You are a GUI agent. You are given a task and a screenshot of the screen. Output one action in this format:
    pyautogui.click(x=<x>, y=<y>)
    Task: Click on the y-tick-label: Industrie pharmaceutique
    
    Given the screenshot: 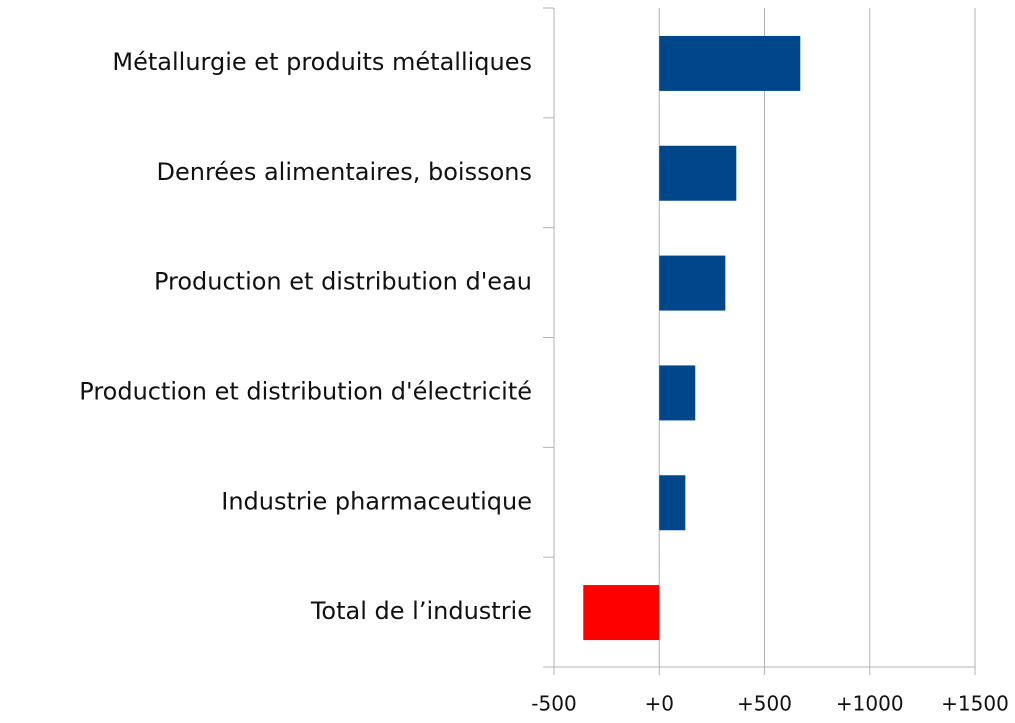 What is the action you would take?
    pyautogui.click(x=376, y=501)
    